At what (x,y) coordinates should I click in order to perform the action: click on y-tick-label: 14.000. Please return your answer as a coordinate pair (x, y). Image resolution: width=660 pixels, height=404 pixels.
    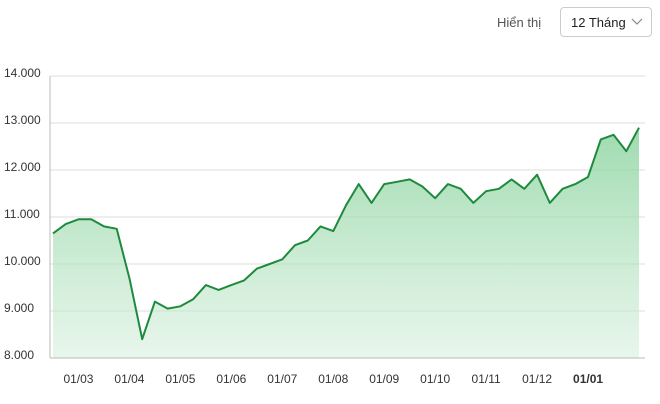
    Looking at the image, I should click on (22, 73).